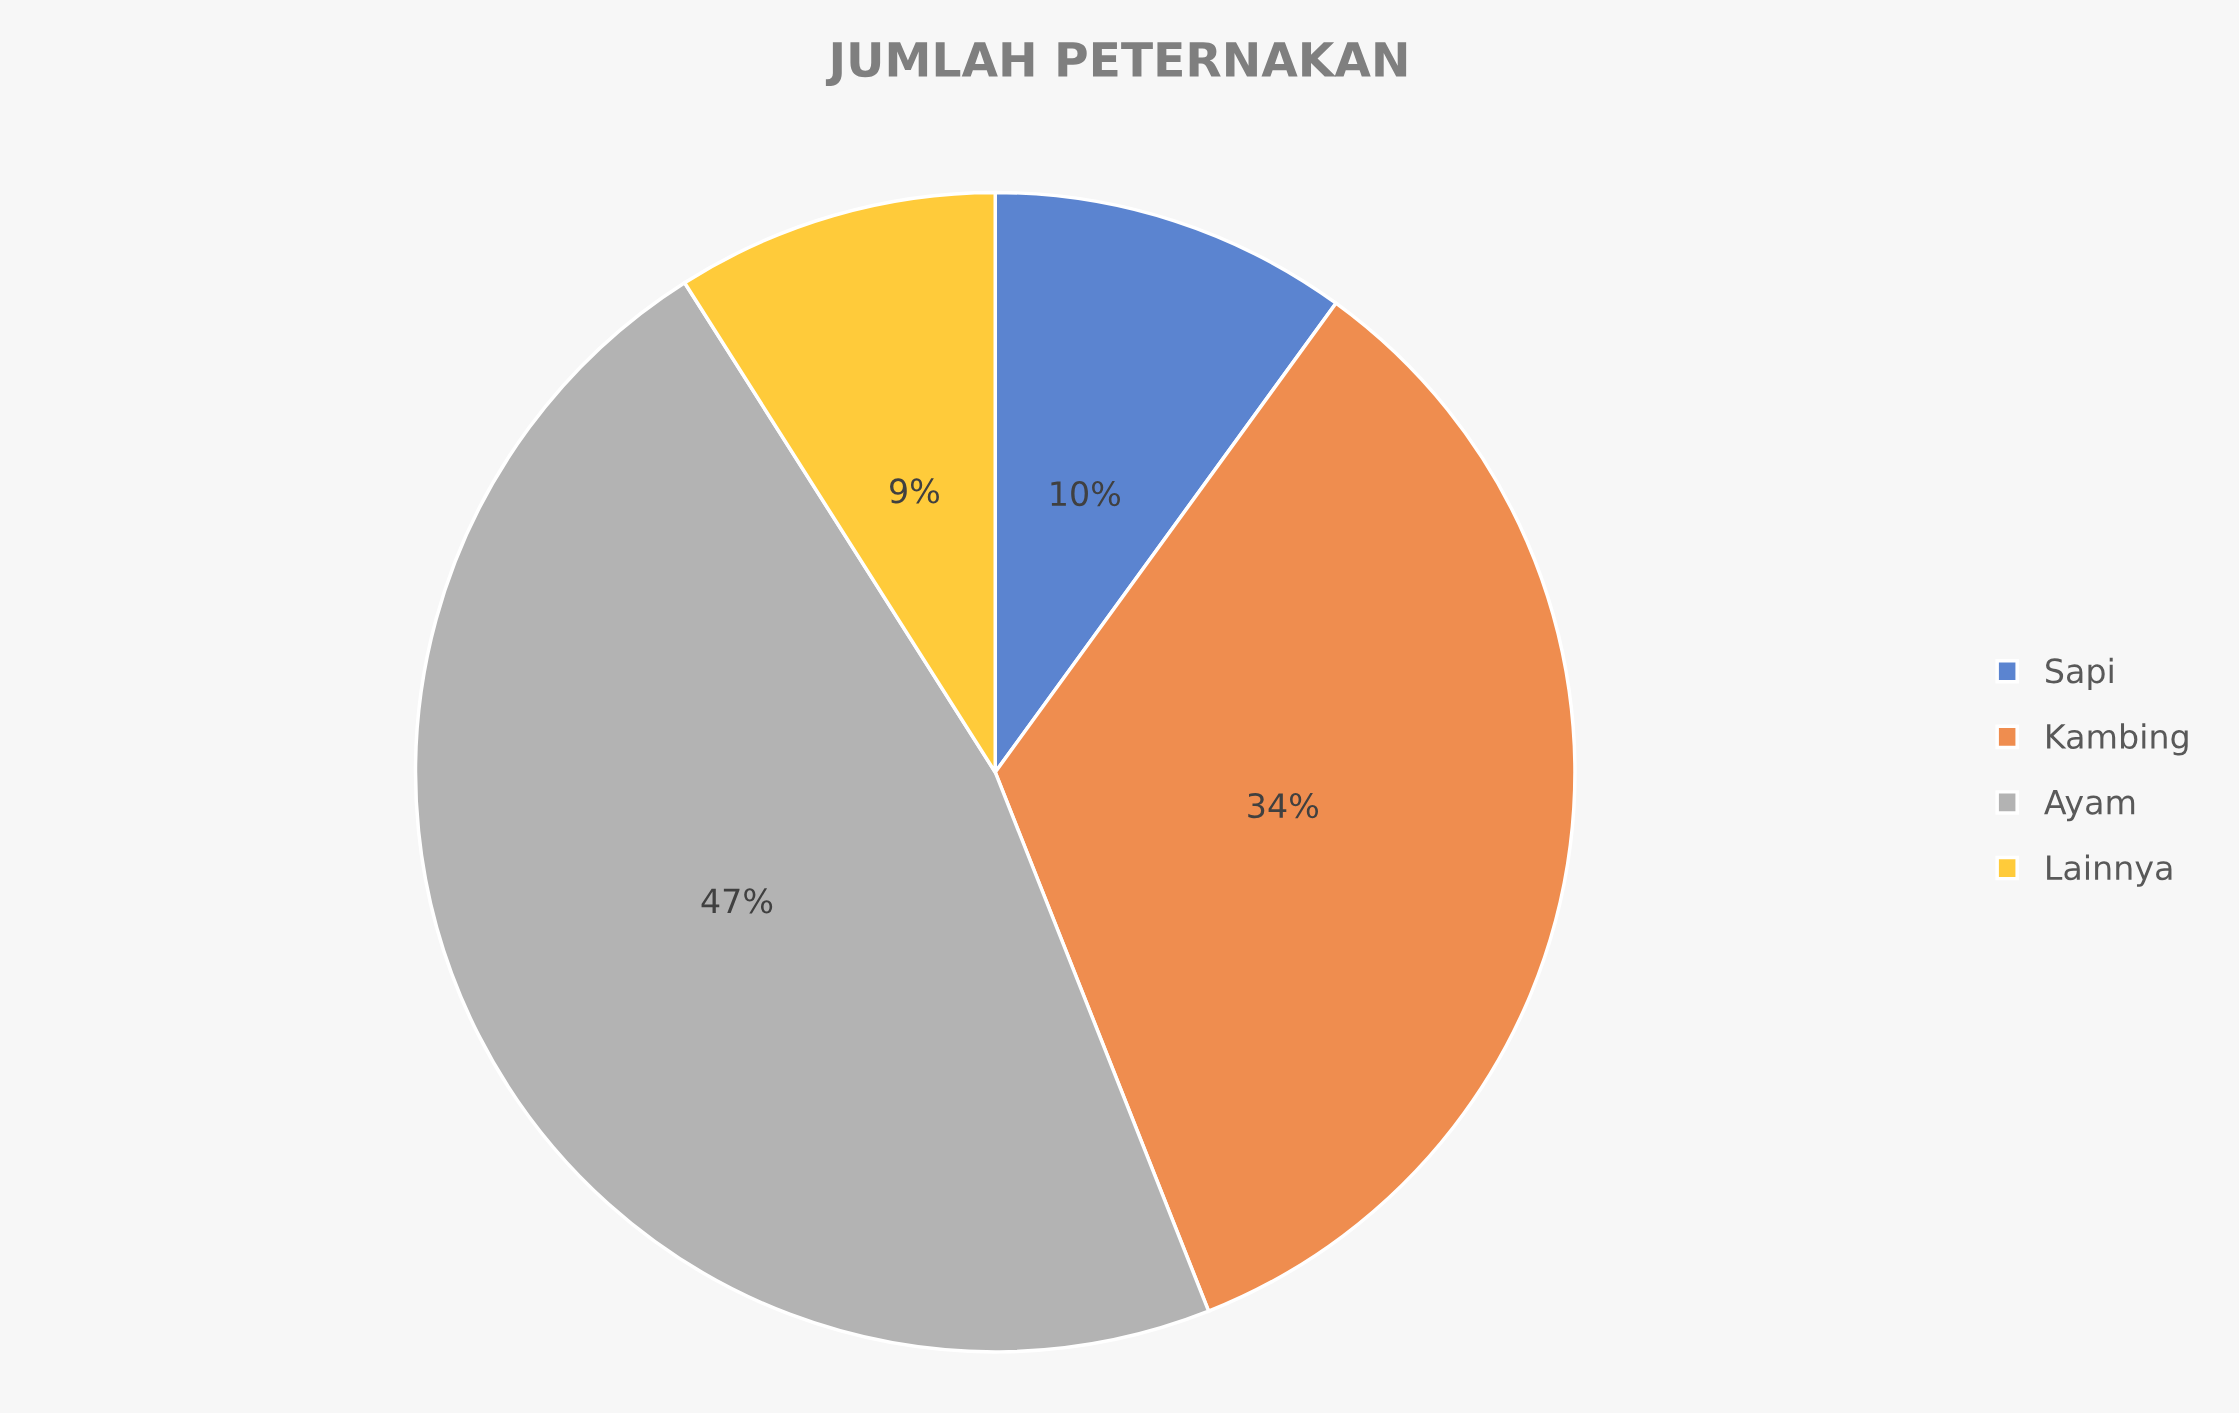  Describe the element at coordinates (914, 491) in the screenshot. I see `data-label: 9%` at that location.